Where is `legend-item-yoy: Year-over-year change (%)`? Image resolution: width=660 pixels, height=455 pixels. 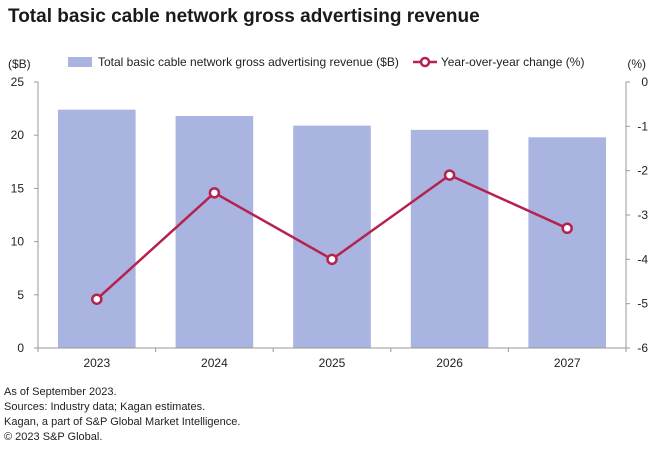
legend-item-yoy: Year-over-year change (%) is located at coordinates (492, 62).